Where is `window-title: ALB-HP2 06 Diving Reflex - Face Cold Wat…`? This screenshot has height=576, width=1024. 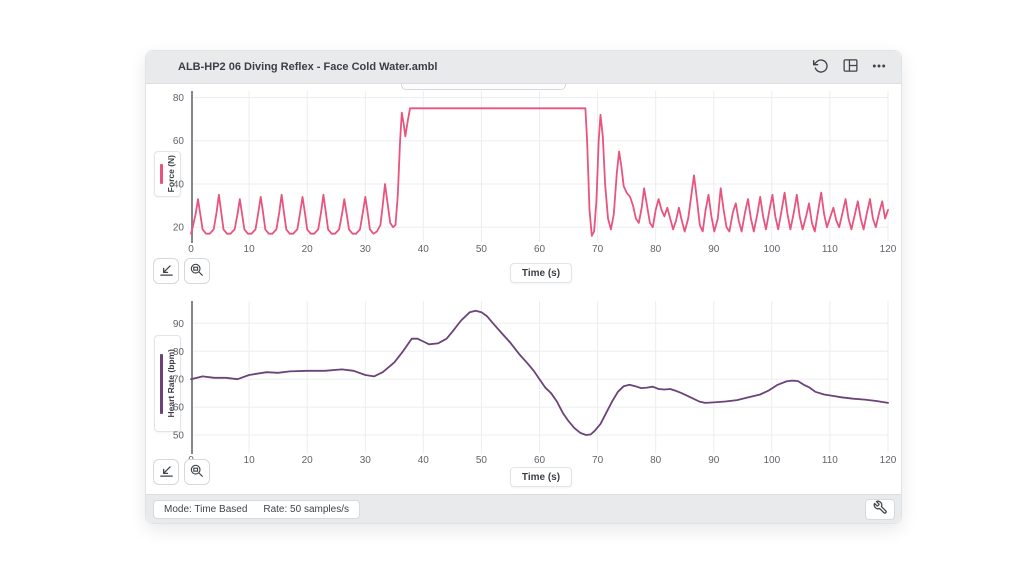 window-title: ALB-HP2 06 Diving Reflex - Face Cold Wat… is located at coordinates (308, 67).